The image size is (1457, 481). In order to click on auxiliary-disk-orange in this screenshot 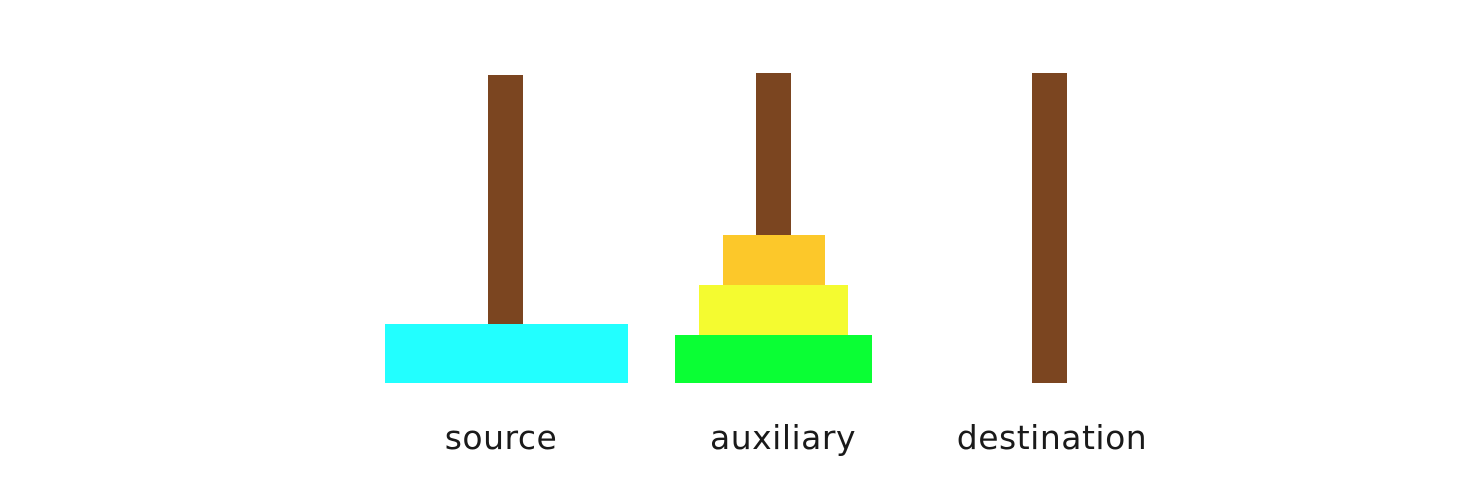, I will do `click(774, 260)`.